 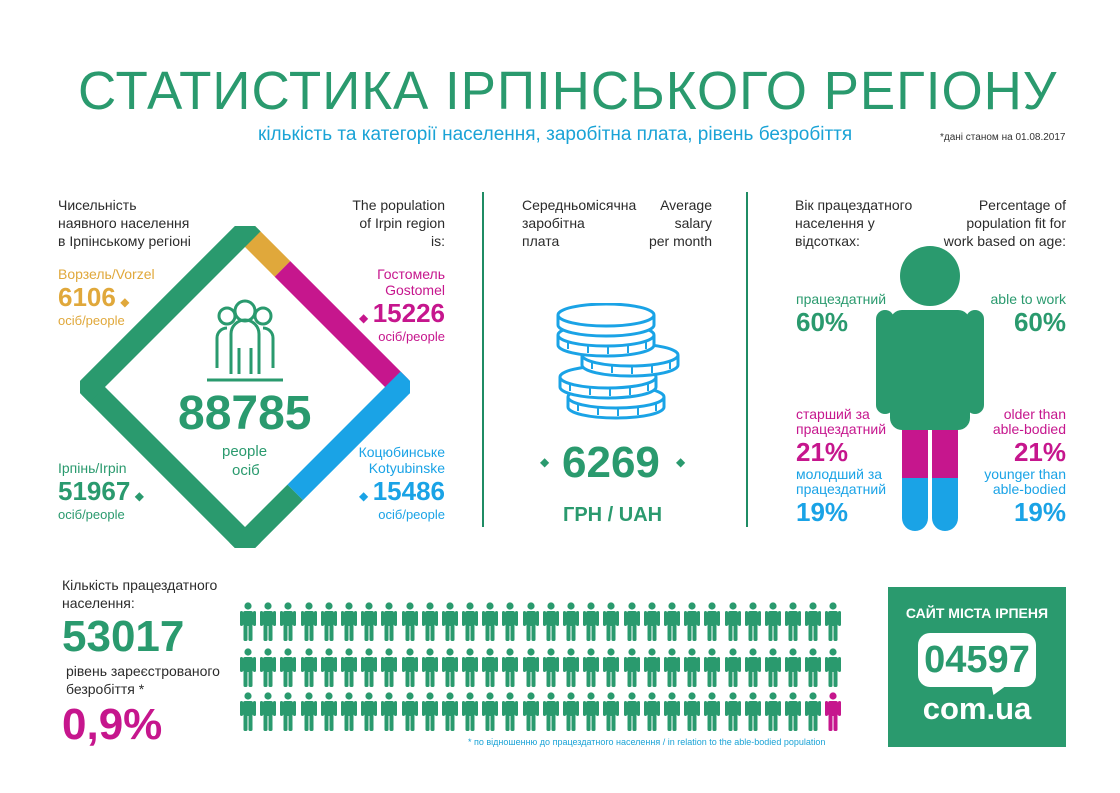 What do you see at coordinates (568, 91) in the screenshot?
I see `page-title: СТАТИСТИКА ІРПІНСЬКОГО РЕГІОНУ` at bounding box center [568, 91].